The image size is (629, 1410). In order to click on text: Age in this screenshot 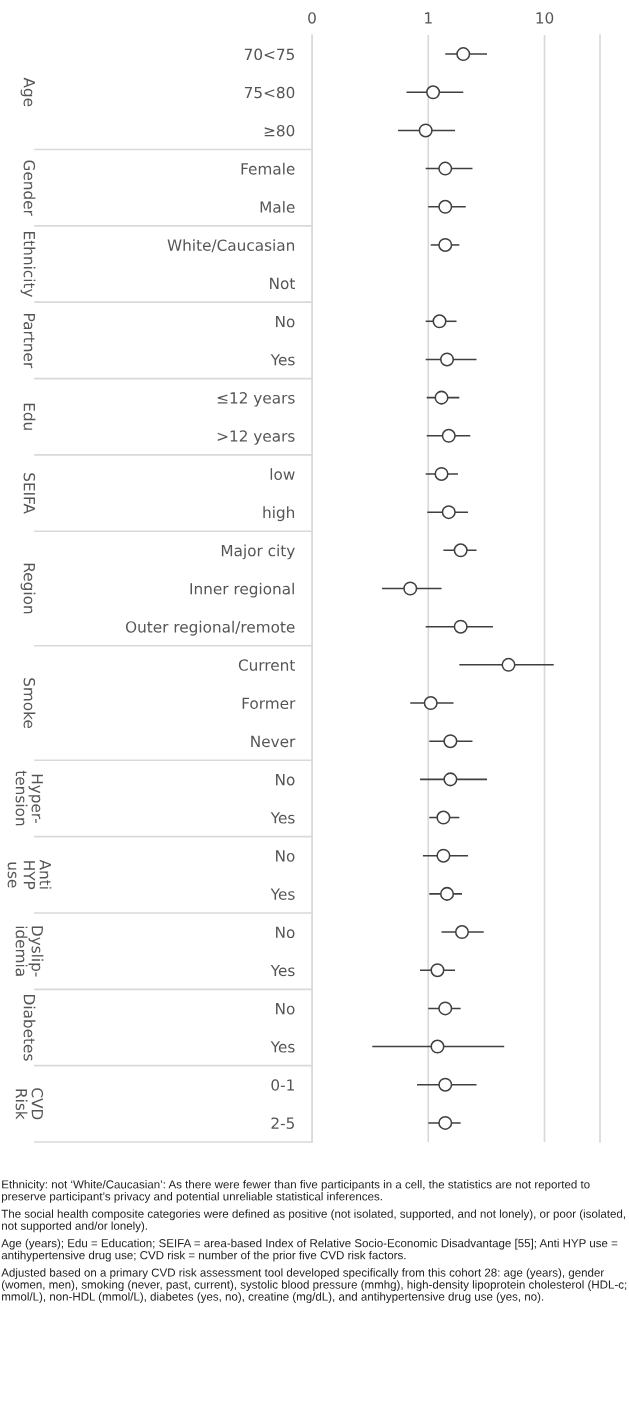, I will do `click(27, 92)`.